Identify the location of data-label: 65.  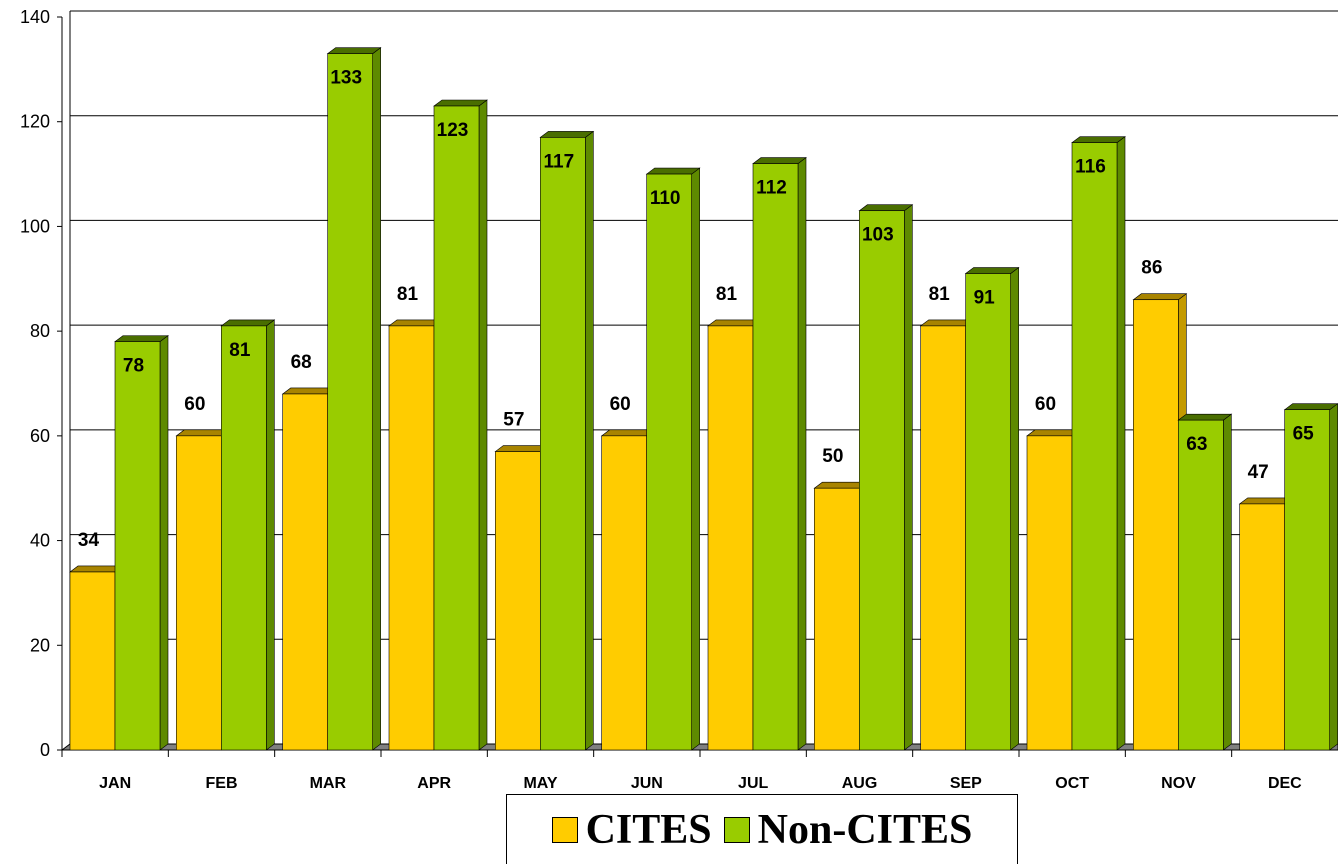
(1304, 434).